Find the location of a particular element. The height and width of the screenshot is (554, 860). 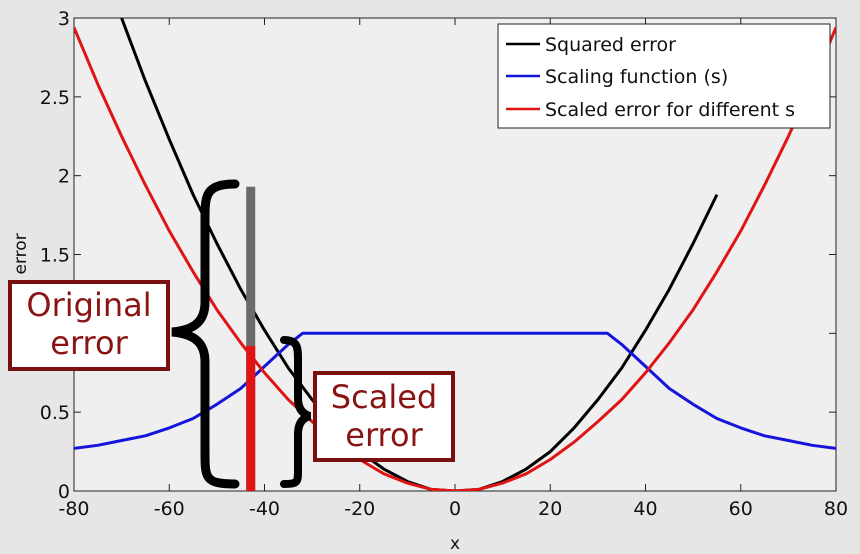

original-error-bar is located at coordinates (251, 338).